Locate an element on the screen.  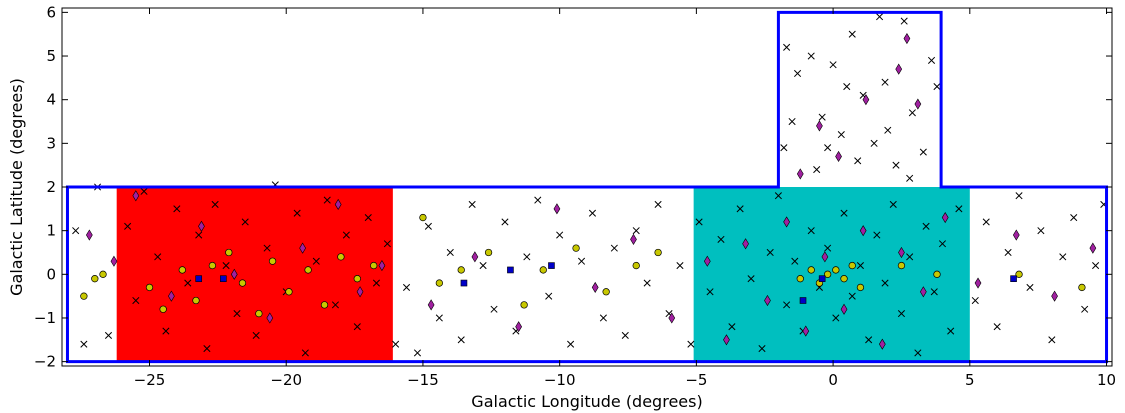
y-axis-label: Galactic Latitude (degrees) is located at coordinates (16, 187).